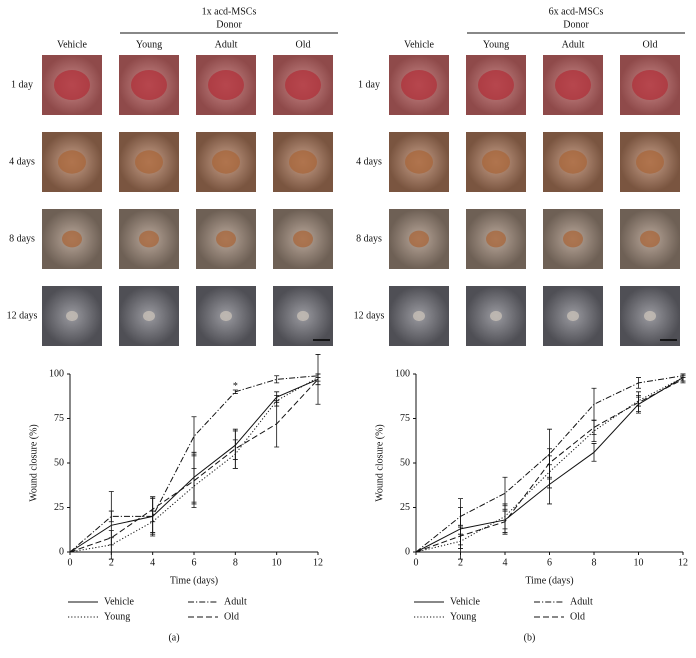  I want to click on legend-label: Old, so click(231, 616).